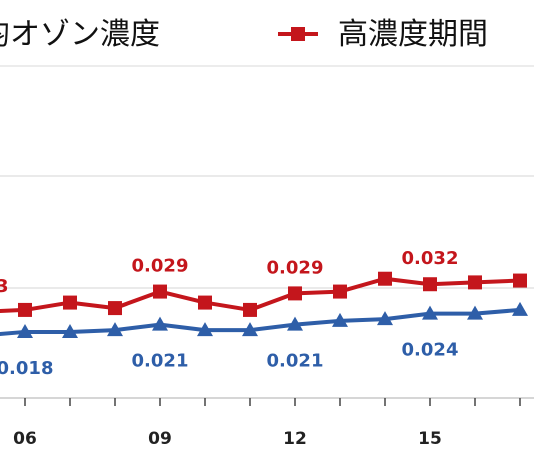  I want to click on x-tick-label: 12, so click(295, 439).